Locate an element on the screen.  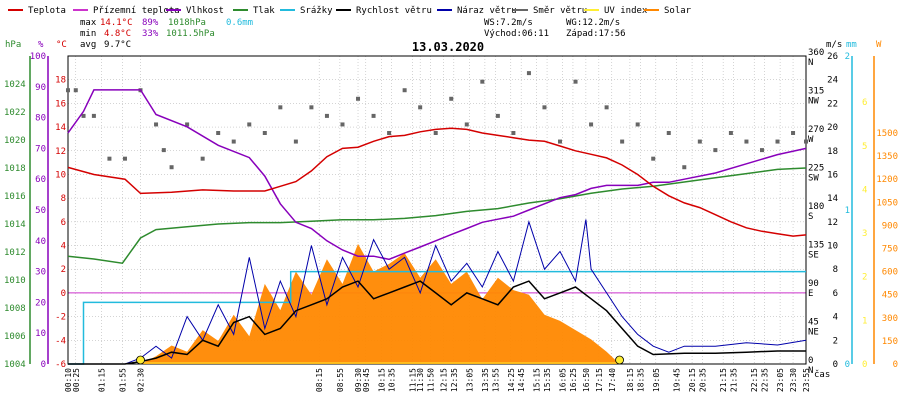
uv-tick-label: 0 is located at coordinates (864, 365).